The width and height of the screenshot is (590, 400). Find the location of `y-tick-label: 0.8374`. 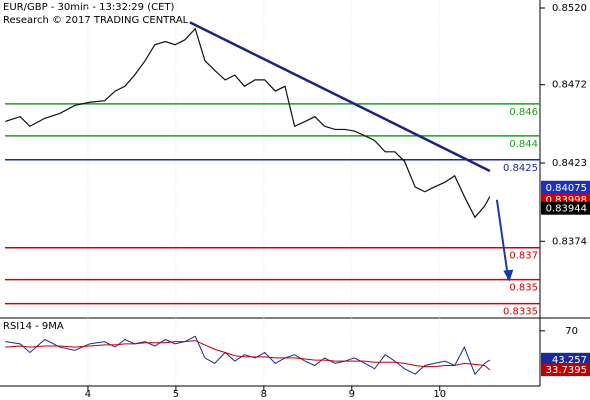

y-tick-label: 0.8374 is located at coordinates (569, 241).